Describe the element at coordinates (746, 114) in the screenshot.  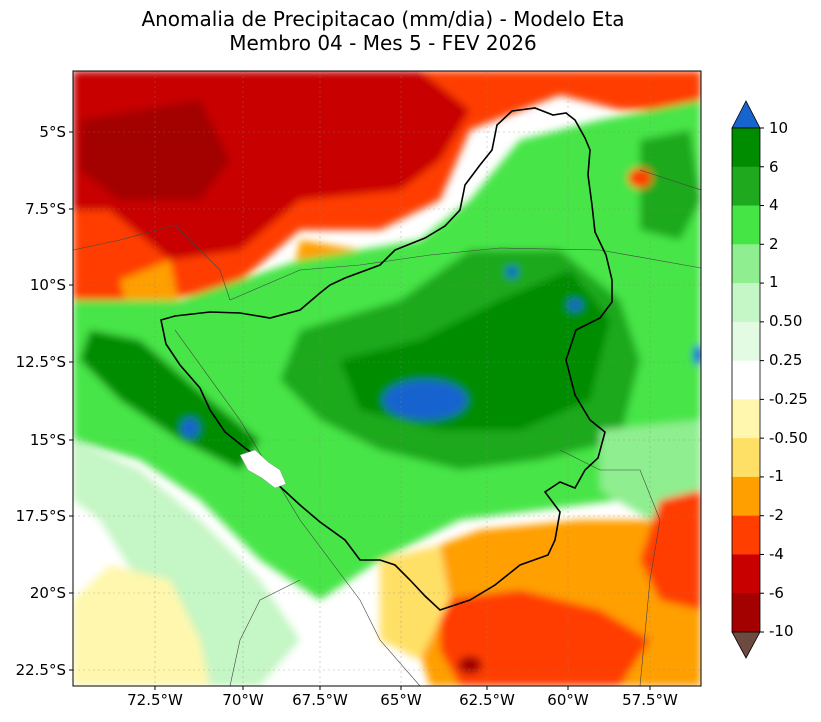
I see `colorbar-over-arrow` at that location.